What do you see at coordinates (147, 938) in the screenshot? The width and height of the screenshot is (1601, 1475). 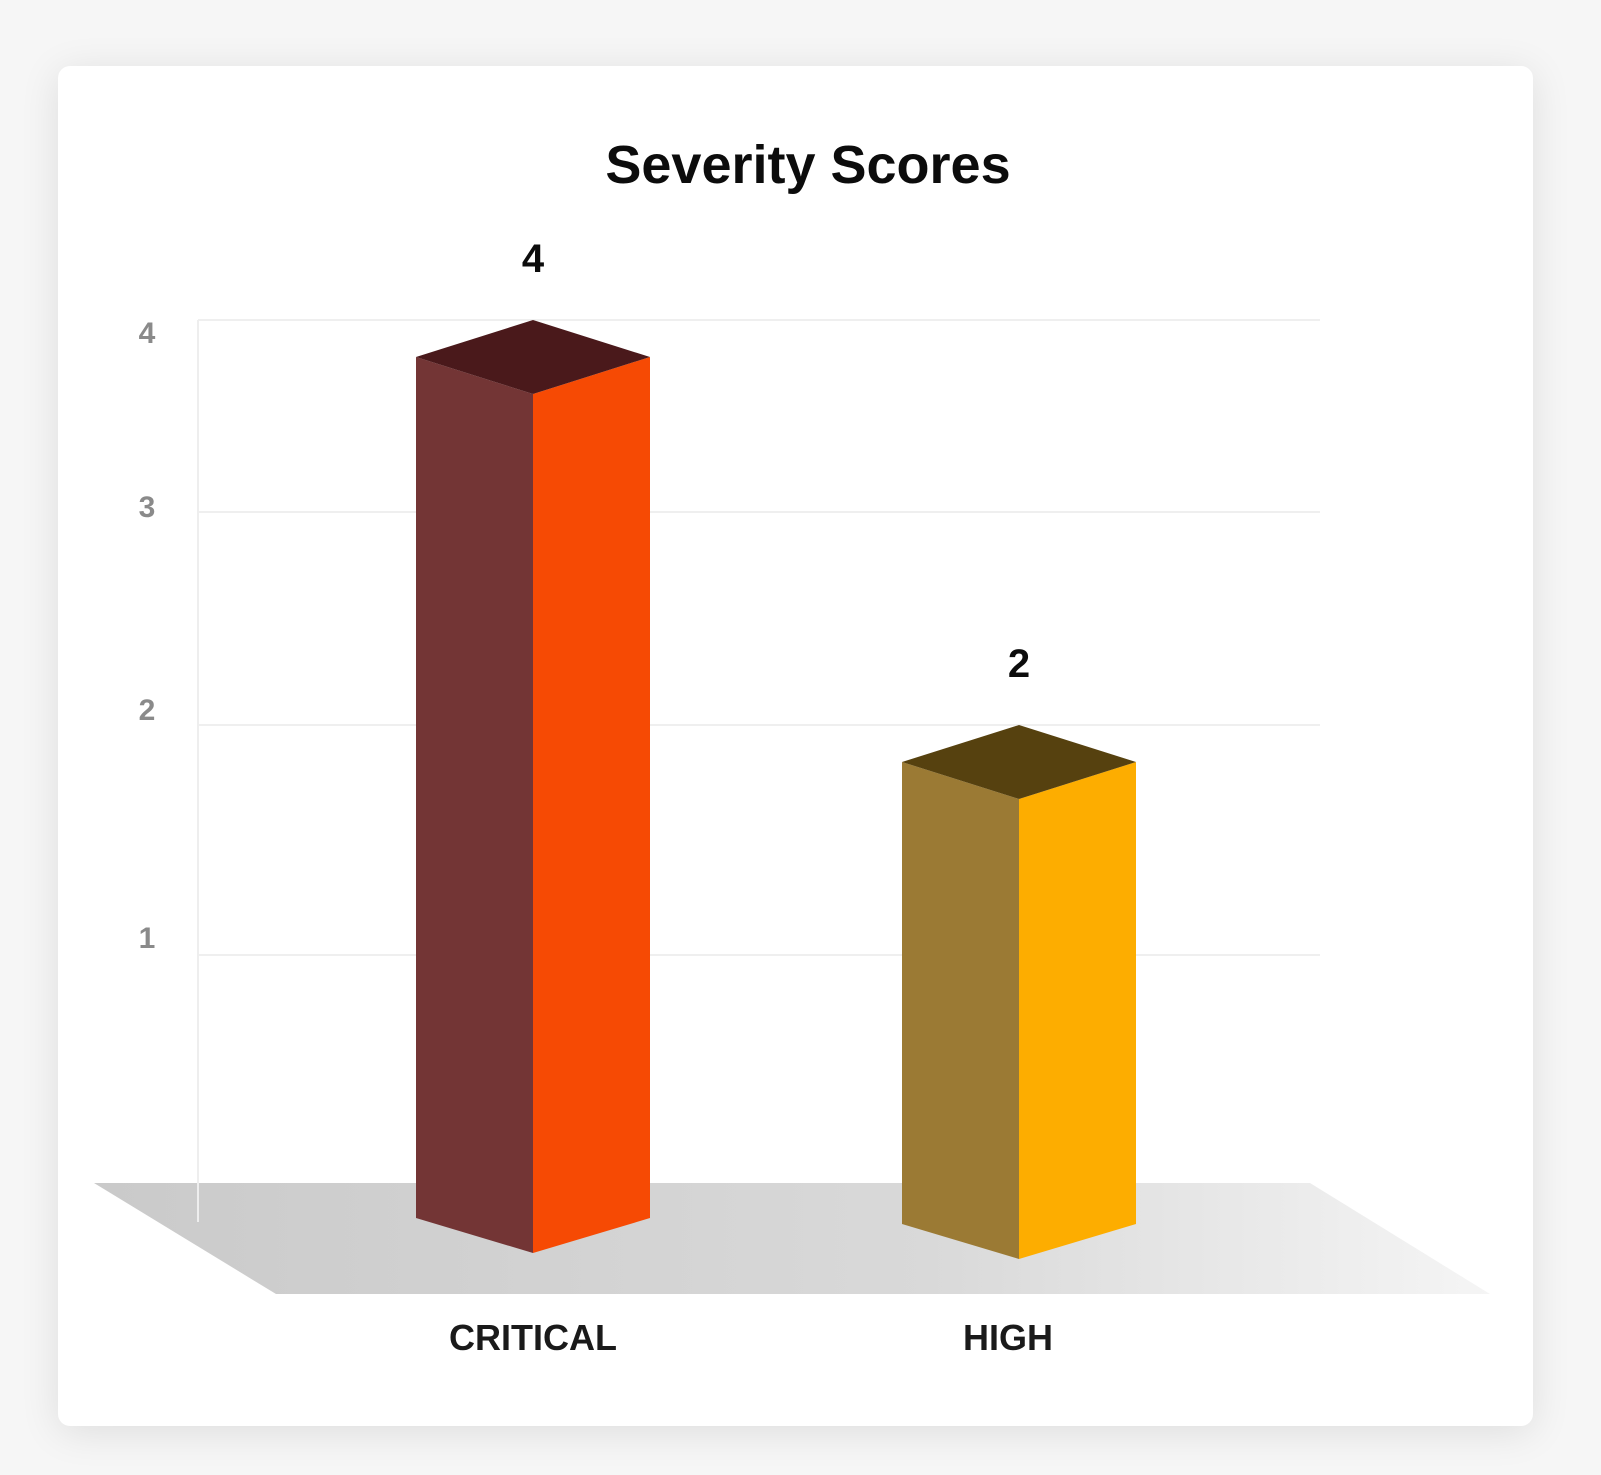 I see `y-tick-label: 1` at bounding box center [147, 938].